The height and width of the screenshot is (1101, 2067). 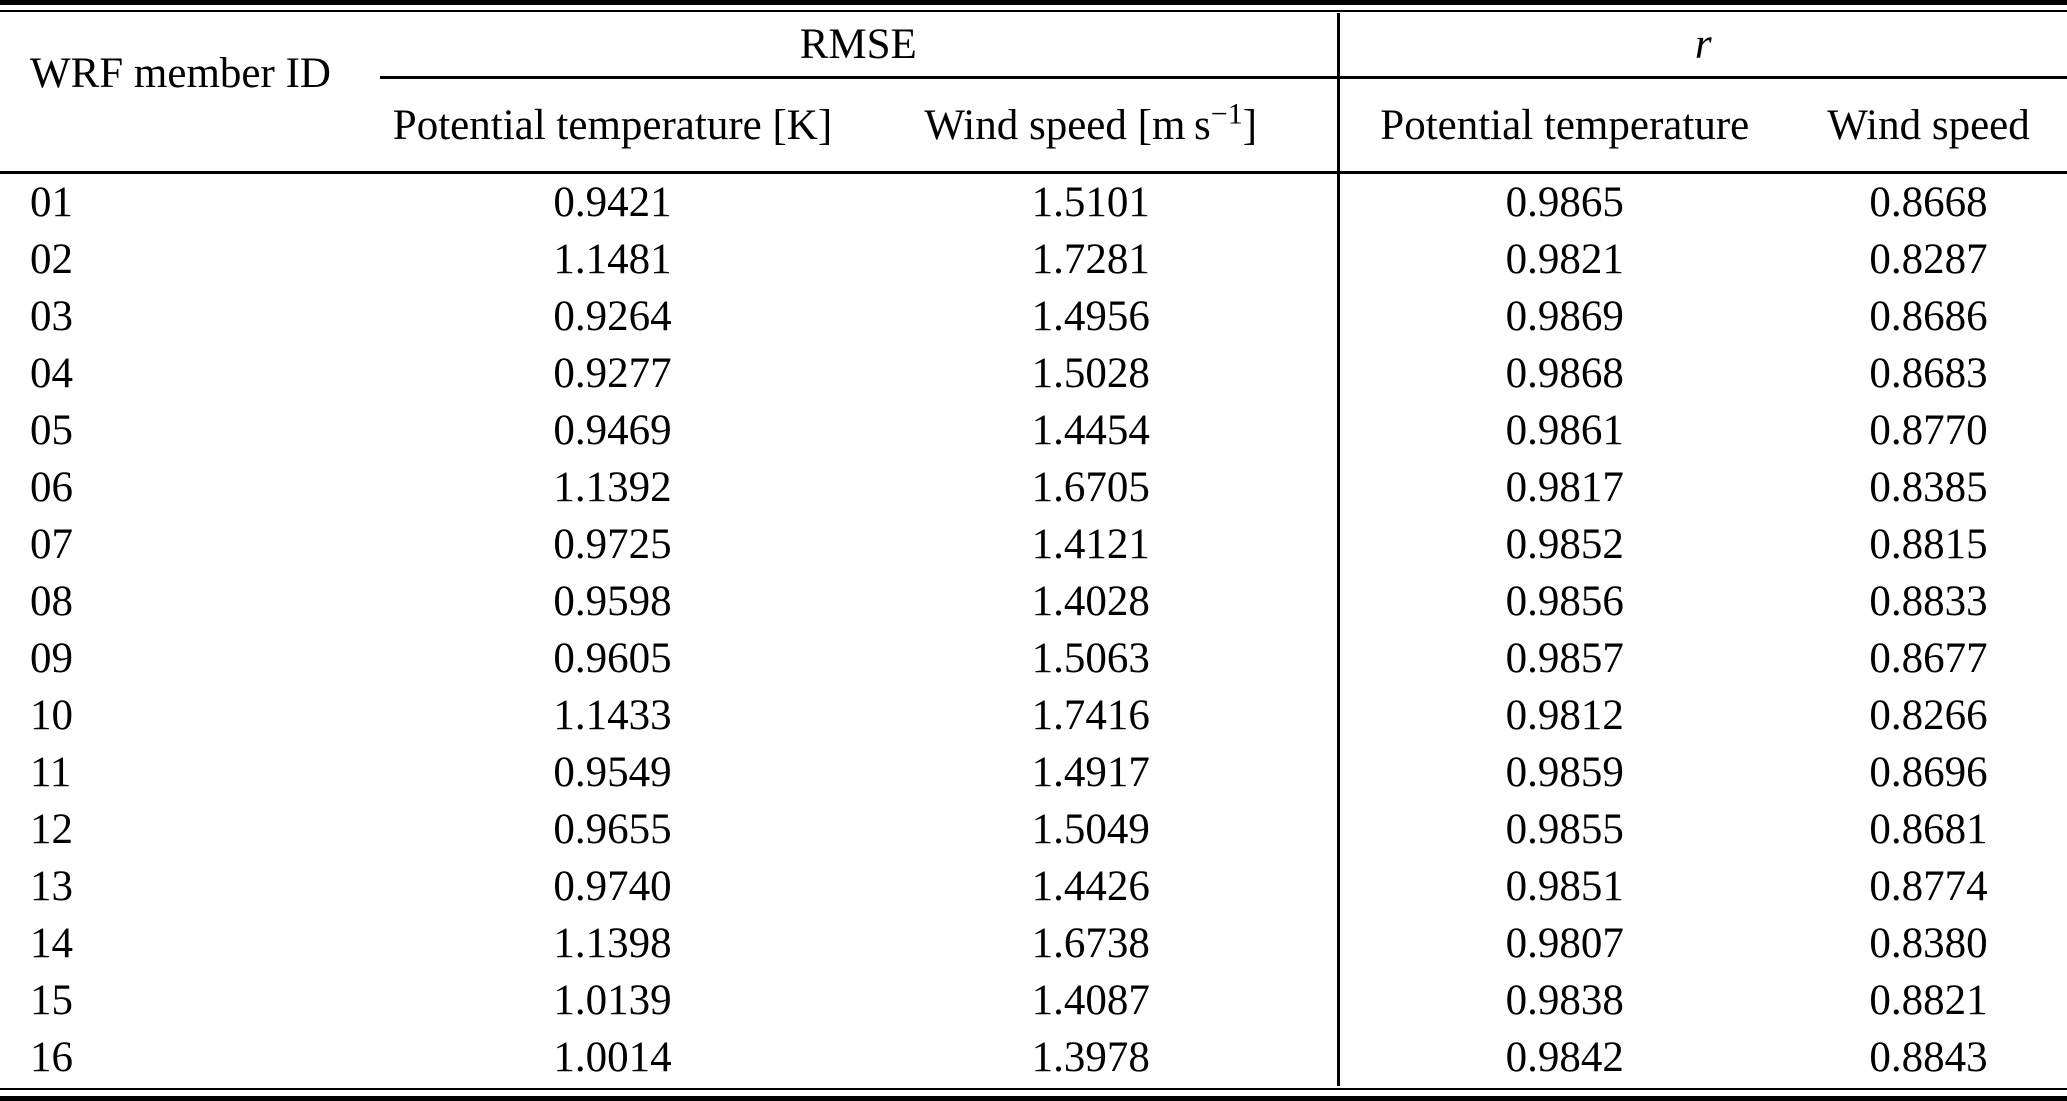 I want to click on table-row: 01 0.9421 1.5101 0.9865 0.8668, so click(x=1033, y=201).